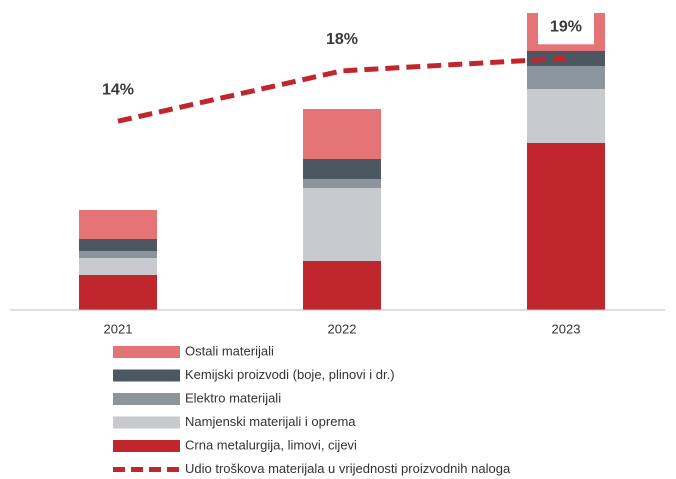 This screenshot has height=479, width=676. Describe the element at coordinates (342, 89) in the screenshot. I see `line` at that location.